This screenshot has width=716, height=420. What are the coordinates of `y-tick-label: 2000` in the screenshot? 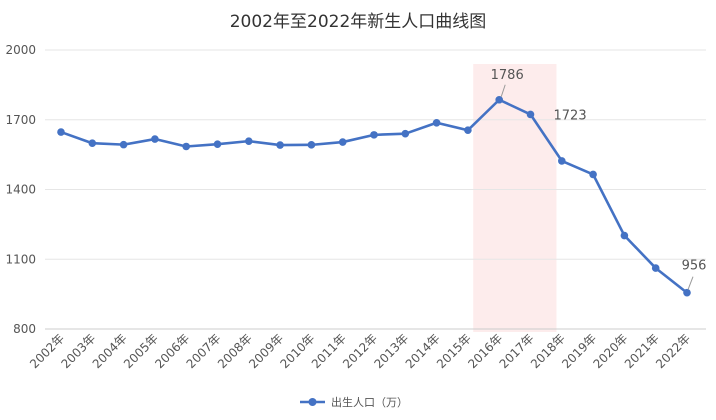 It's located at (20, 50).